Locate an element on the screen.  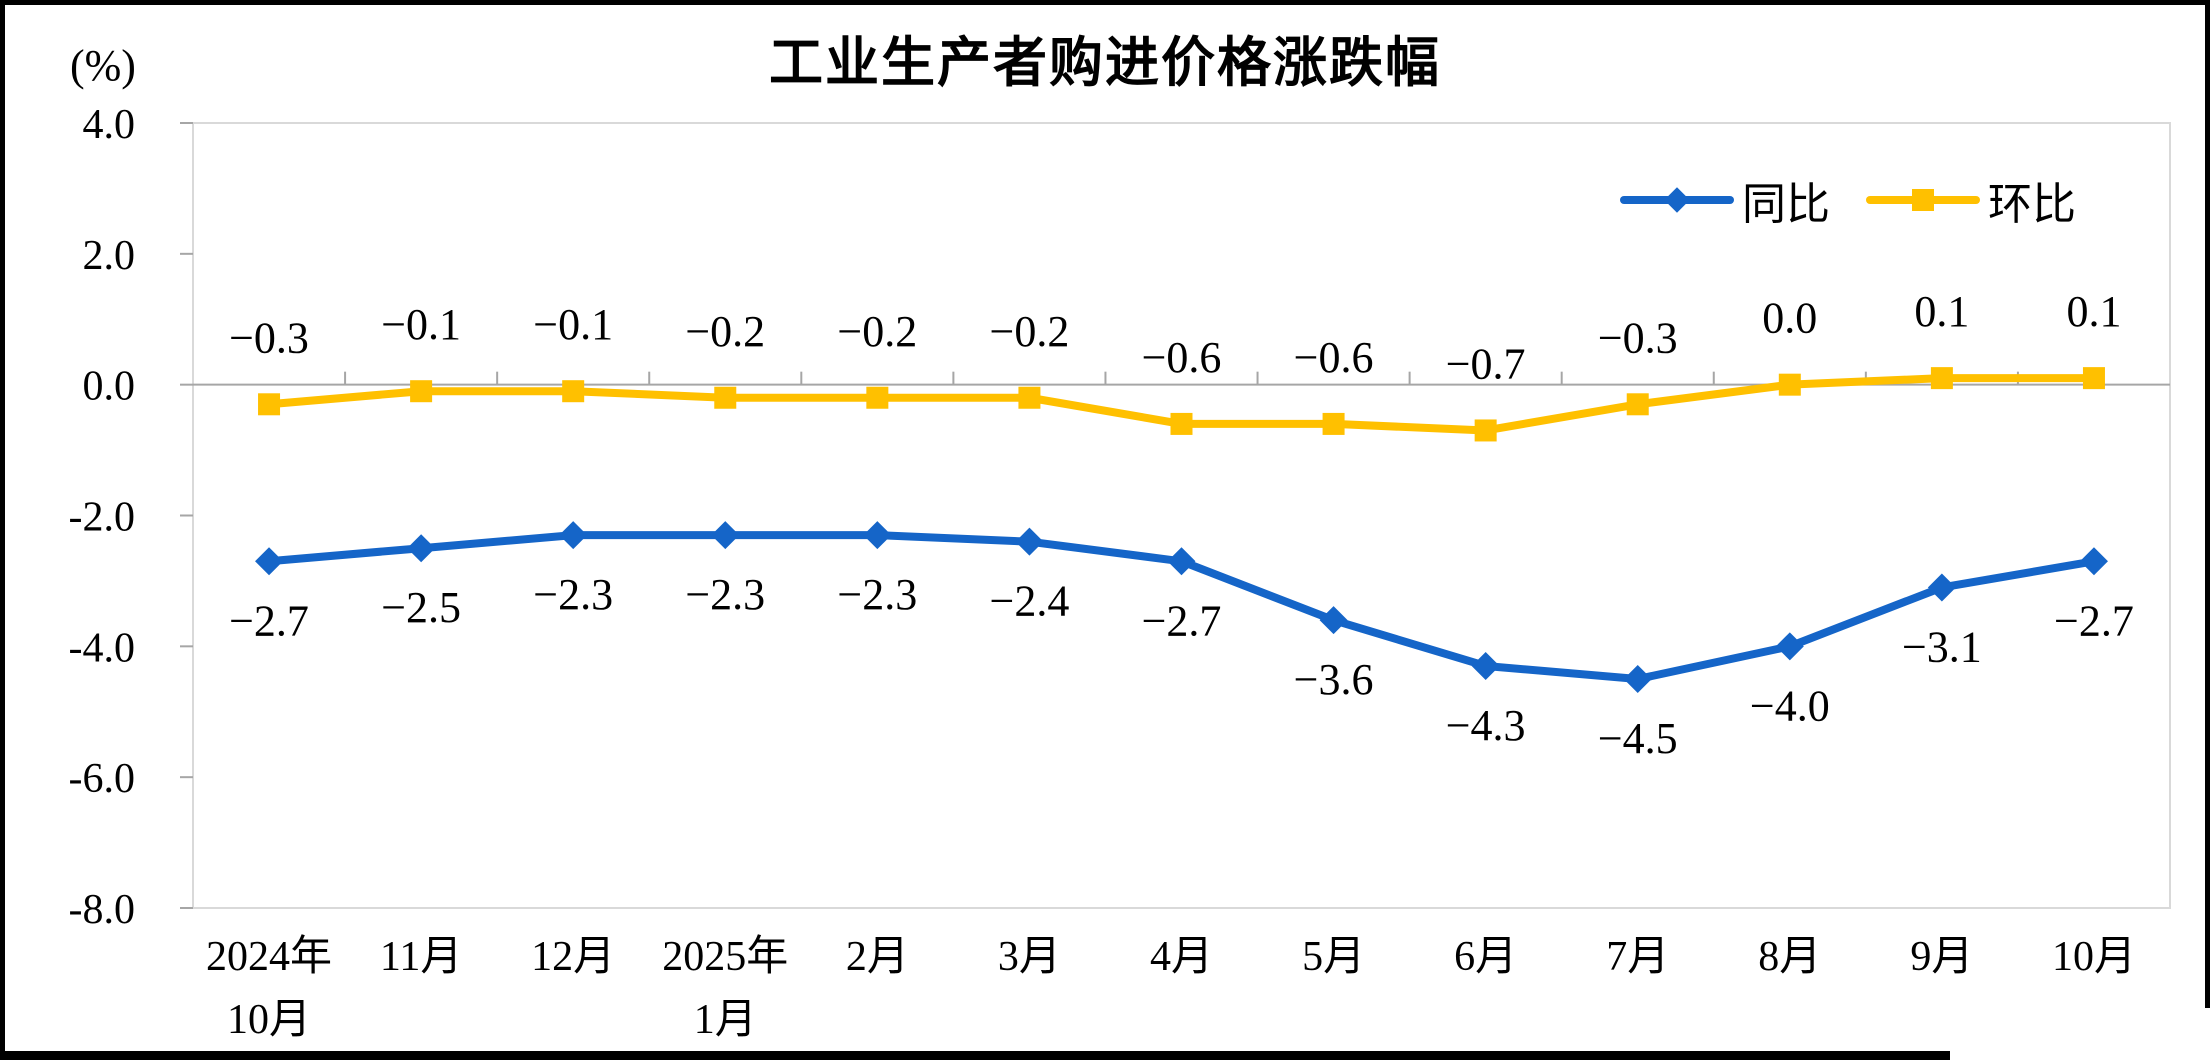
legend-item-tongbi: 同比 is located at coordinates (1725, 200).